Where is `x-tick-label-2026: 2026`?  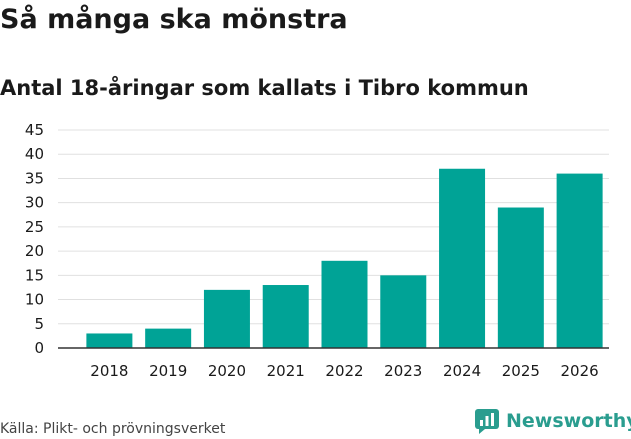 x-tick-label-2026: 2026 is located at coordinates (580, 371).